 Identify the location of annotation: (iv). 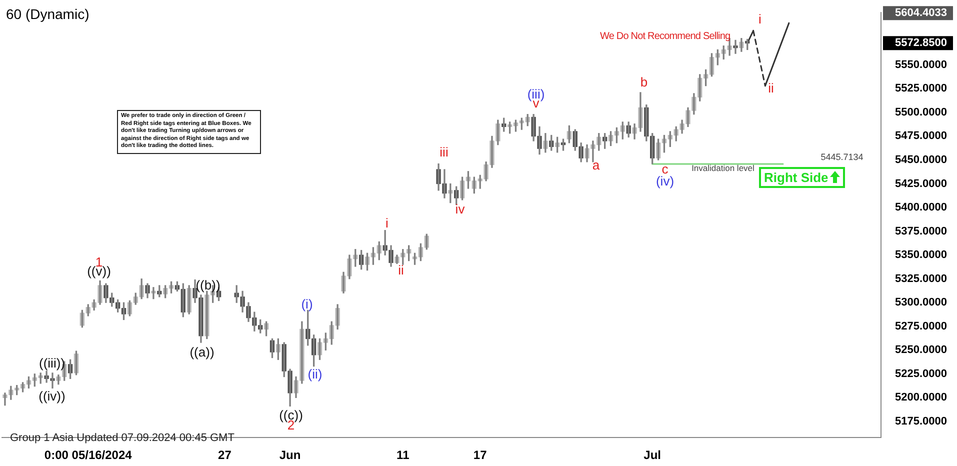
(665, 181).